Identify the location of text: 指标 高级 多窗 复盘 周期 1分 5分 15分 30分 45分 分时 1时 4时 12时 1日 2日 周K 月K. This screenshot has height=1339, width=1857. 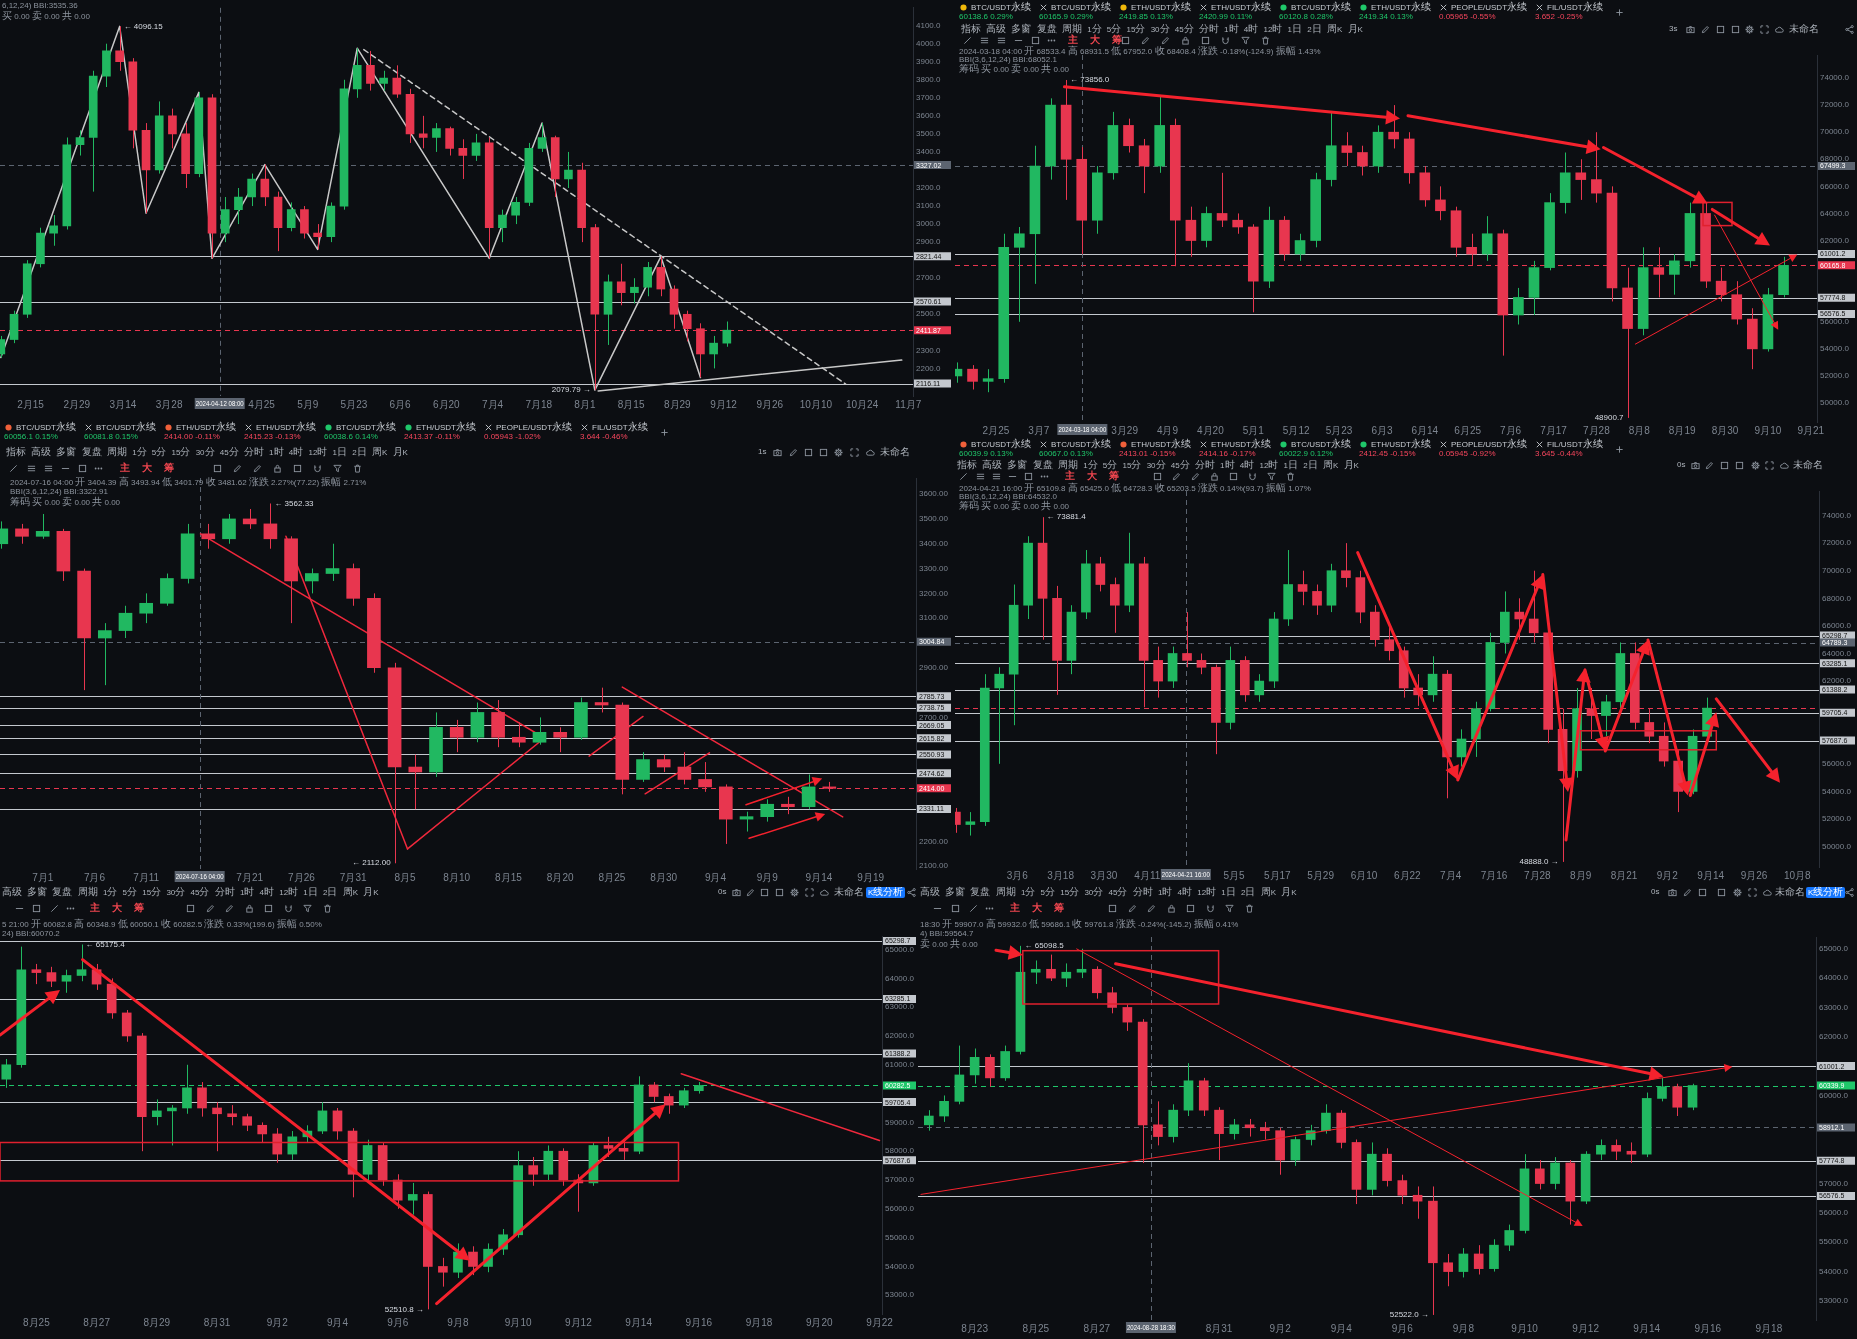
(1162, 28).